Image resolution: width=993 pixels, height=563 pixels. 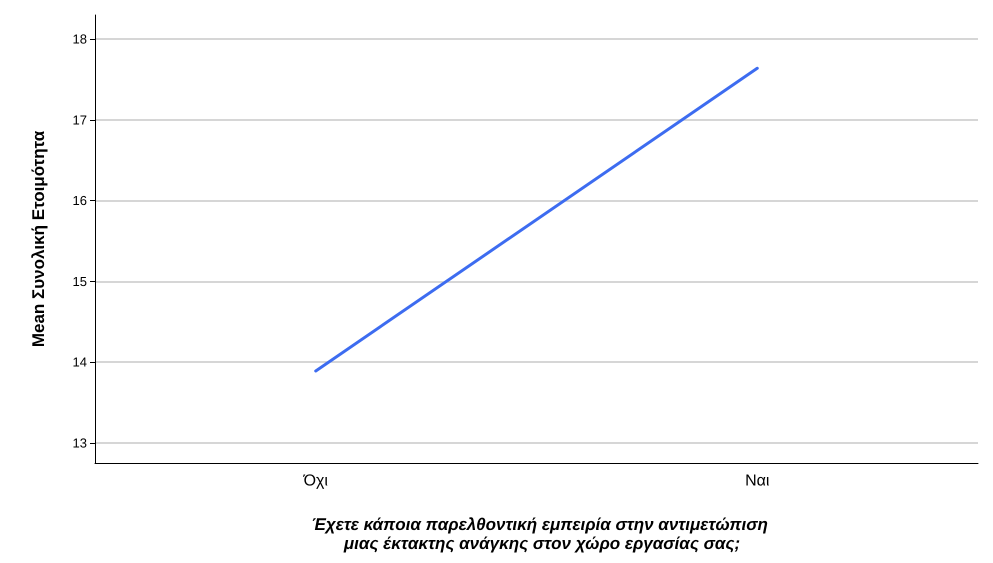 I want to click on x-tick-label: Ναι, so click(x=757, y=481).